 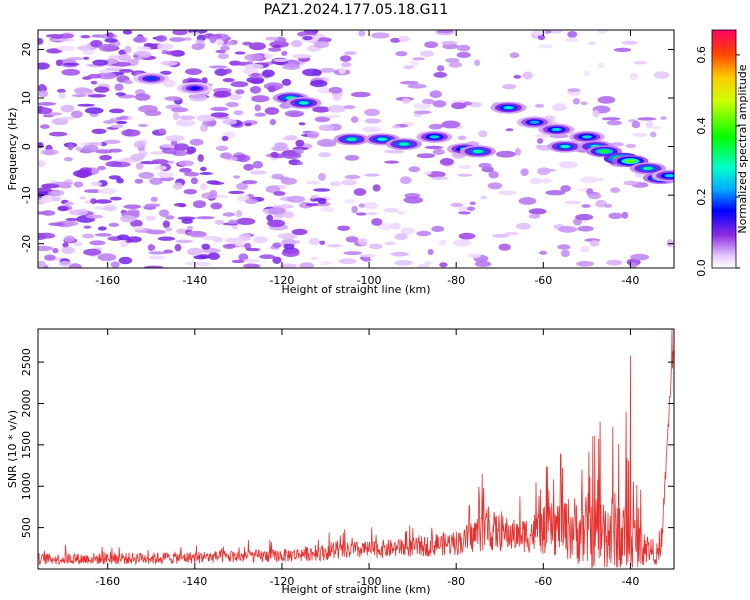 What do you see at coordinates (12, 449) in the screenshot?
I see `snr-ylabel: SNR (10 * v/v)` at bounding box center [12, 449].